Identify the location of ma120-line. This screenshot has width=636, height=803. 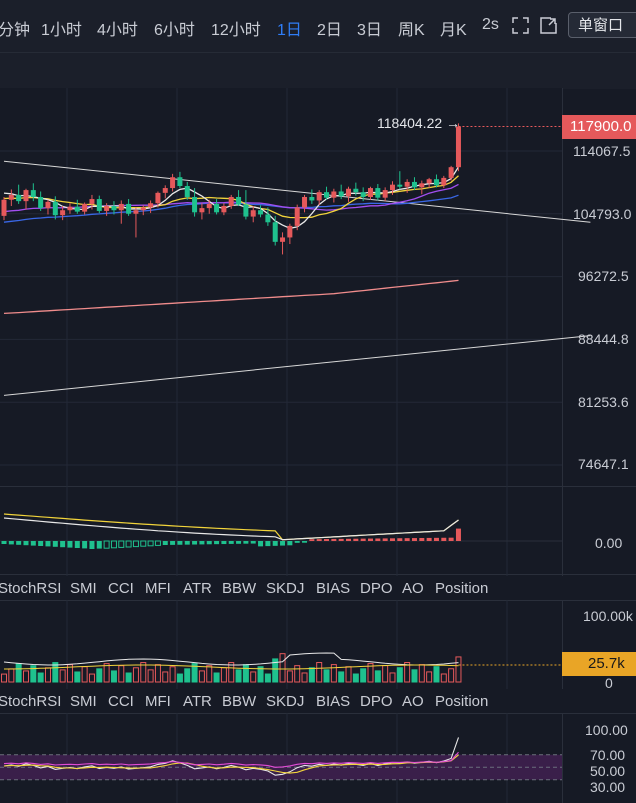
(231, 297).